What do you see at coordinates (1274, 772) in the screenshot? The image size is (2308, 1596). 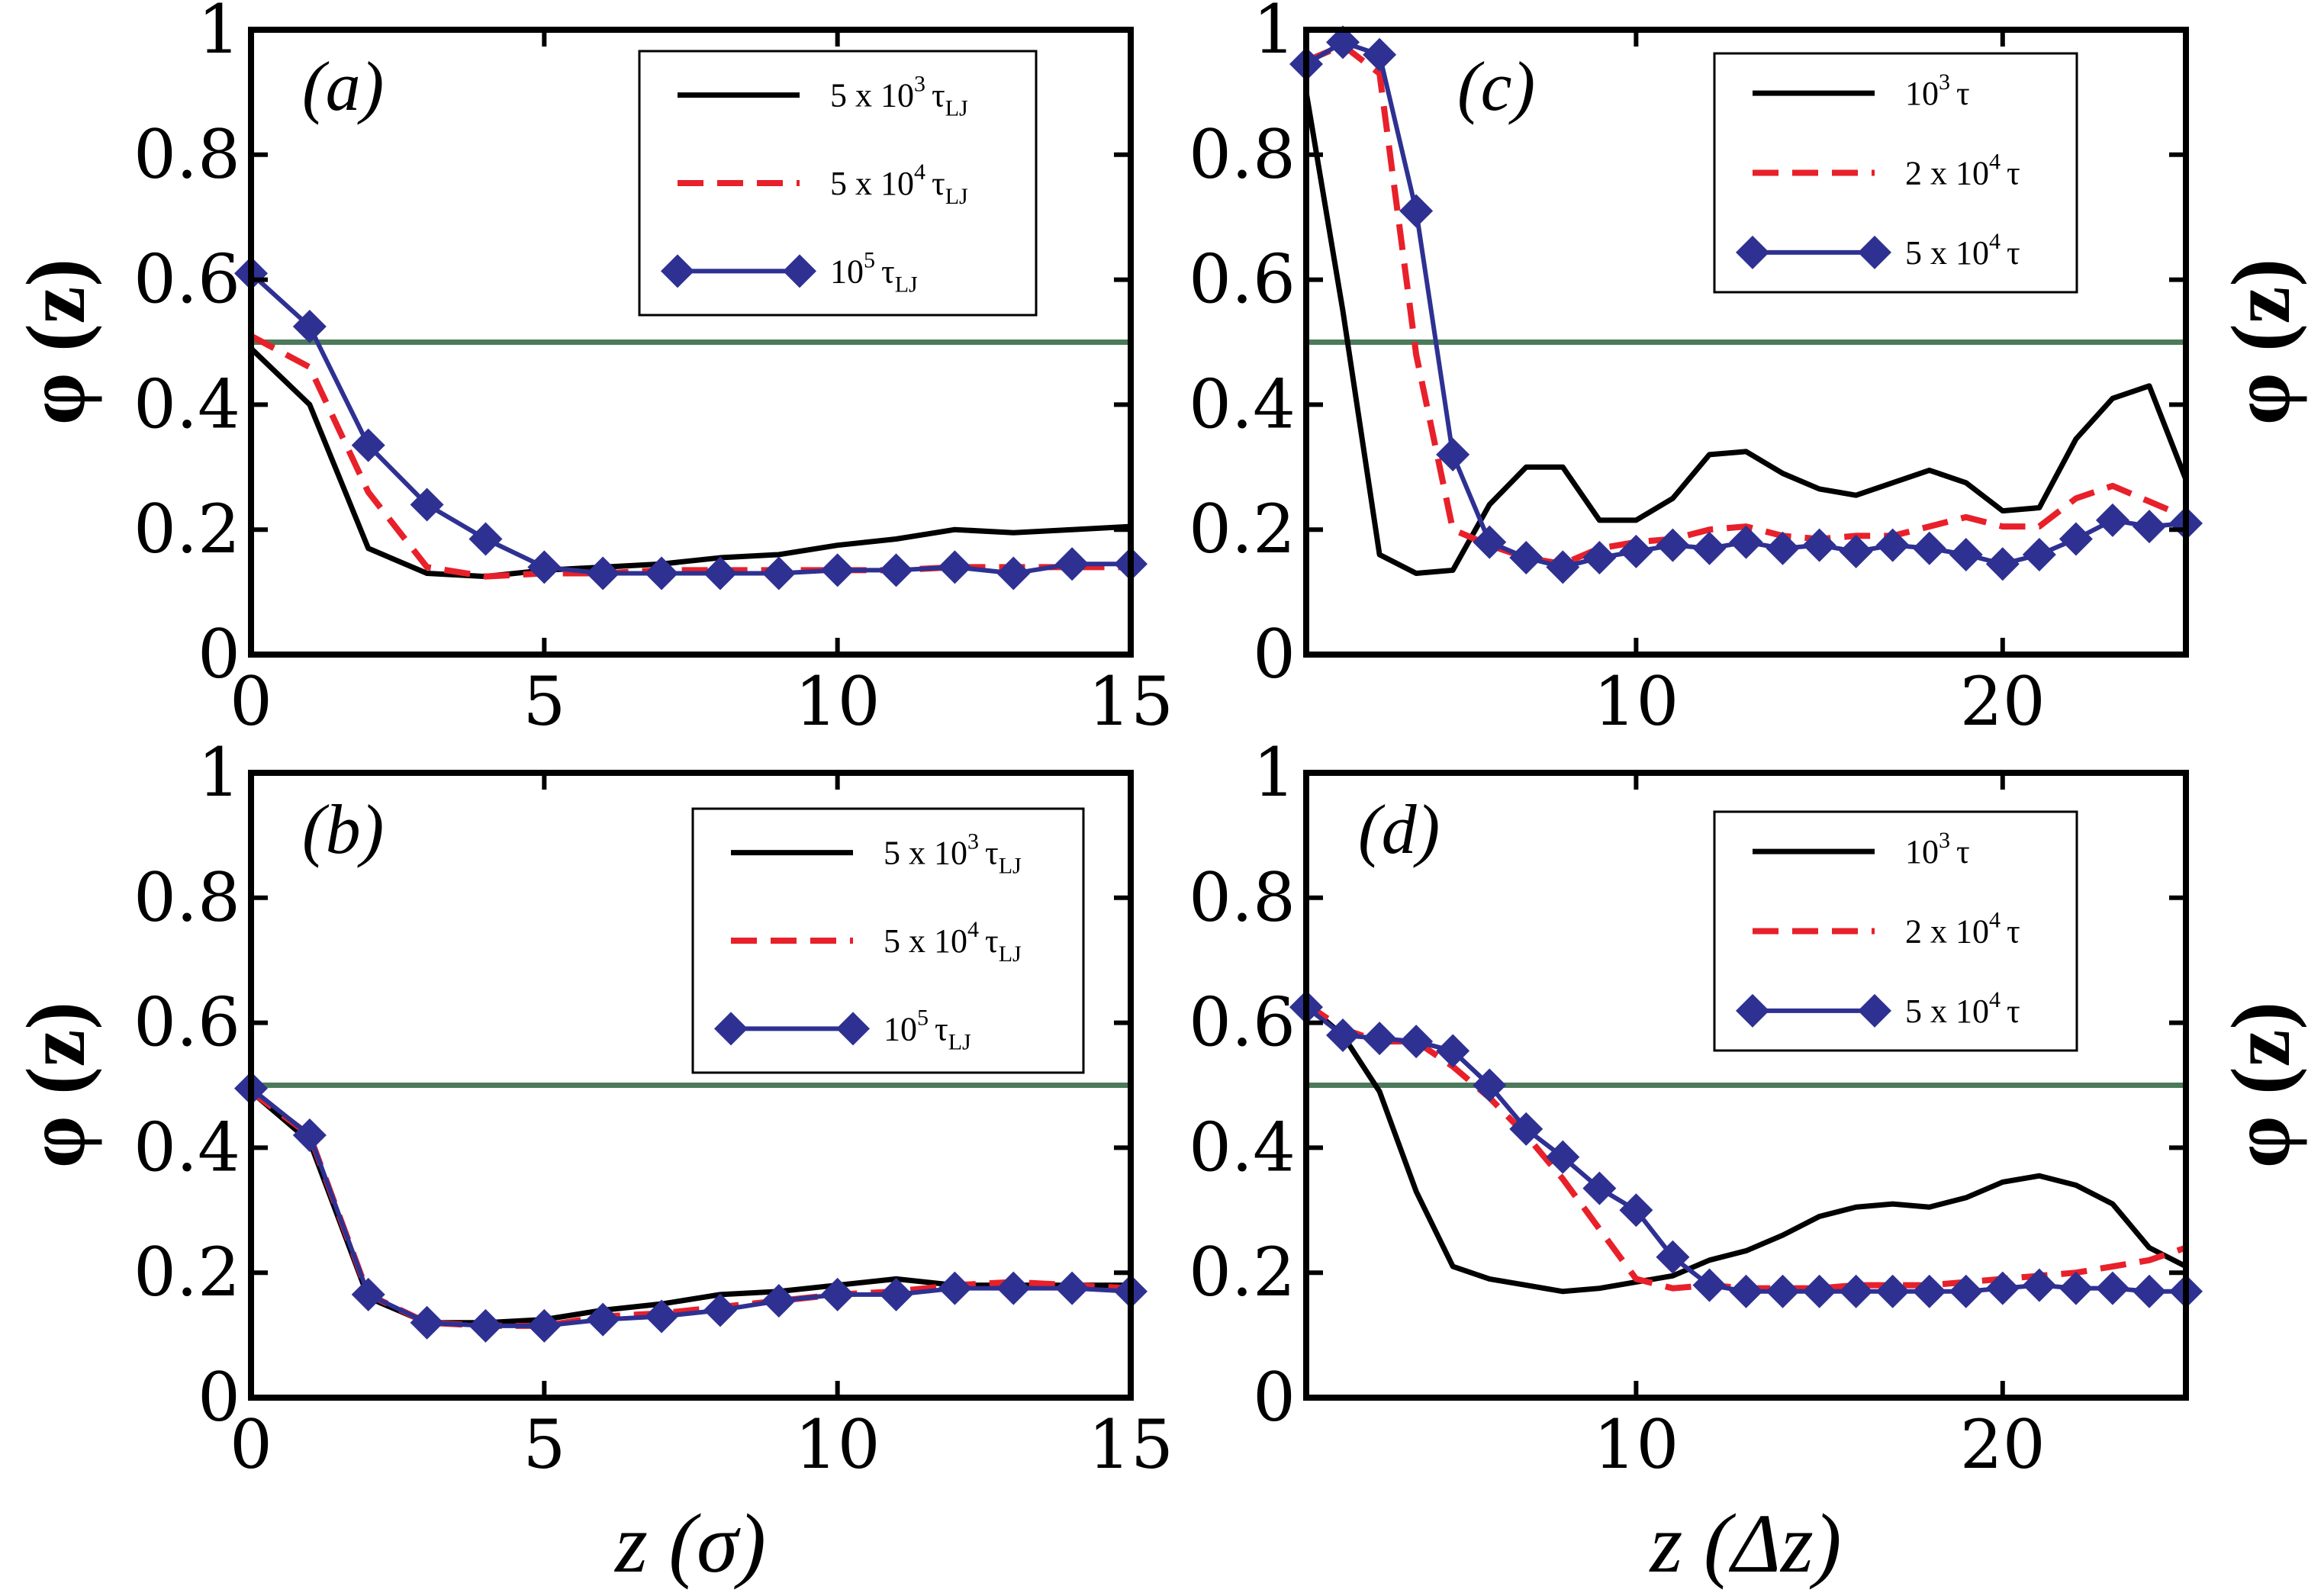 I see `y-tick-label-d-5: 1` at bounding box center [1274, 772].